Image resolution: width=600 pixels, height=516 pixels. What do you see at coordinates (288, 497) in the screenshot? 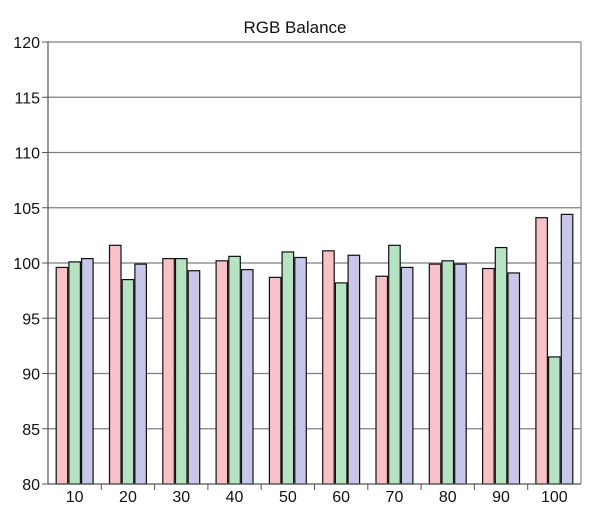
I see `x-tick-label: 50` at bounding box center [288, 497].